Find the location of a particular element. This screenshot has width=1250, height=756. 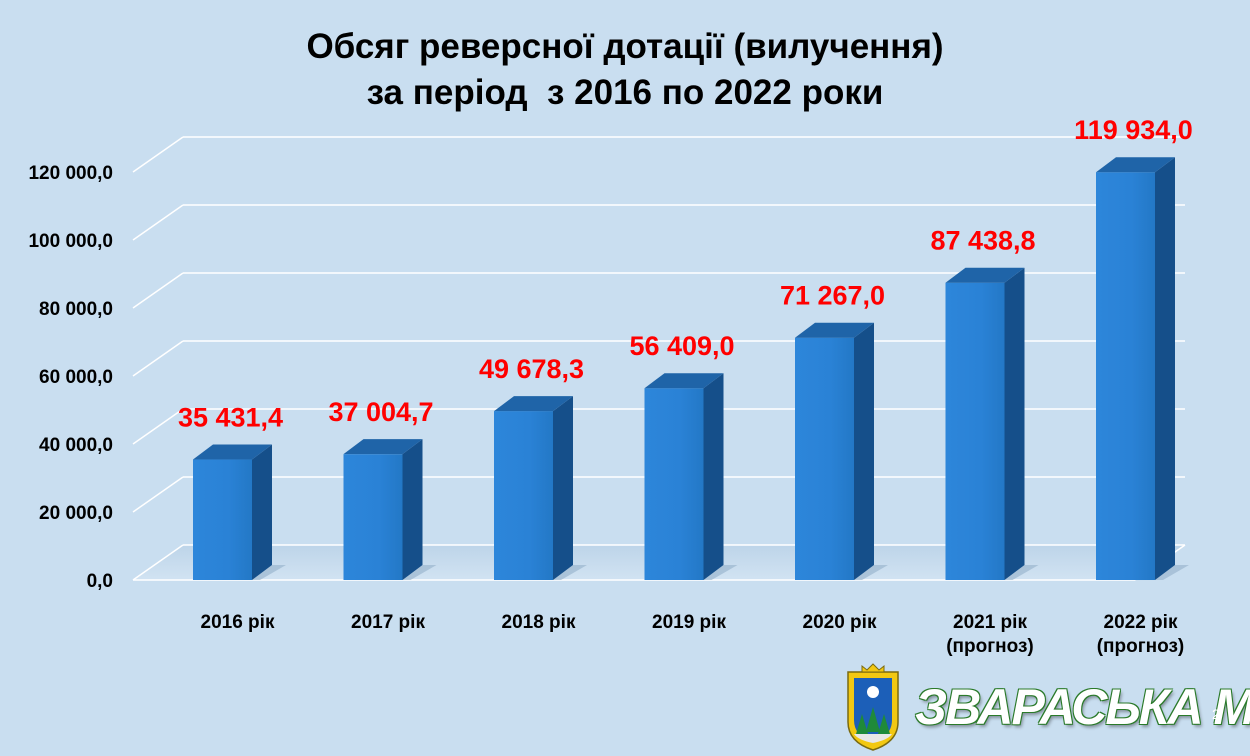

x-tick-label: 2021 рік is located at coordinates (990, 622).